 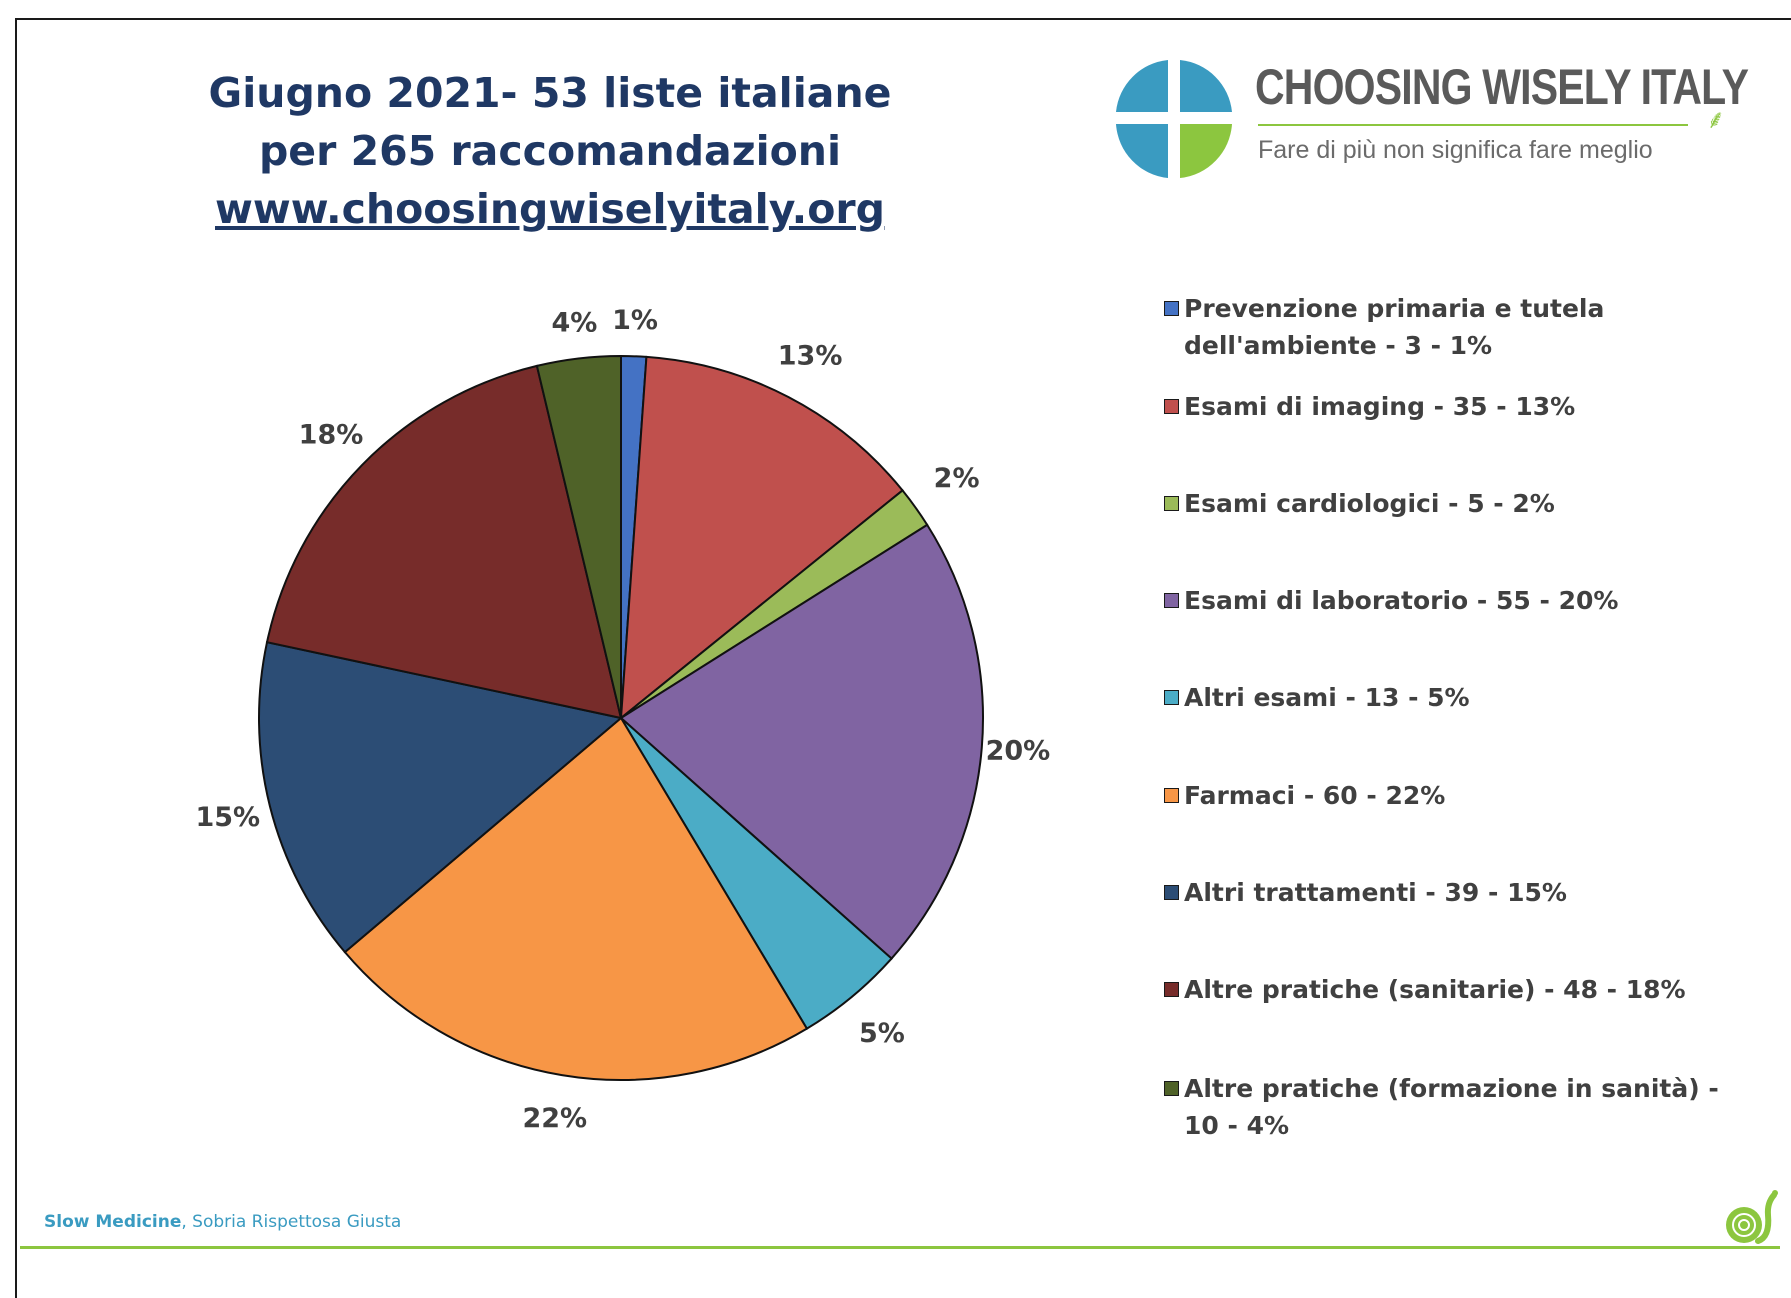 I want to click on footer-divider, so click(x=900, y=1247).